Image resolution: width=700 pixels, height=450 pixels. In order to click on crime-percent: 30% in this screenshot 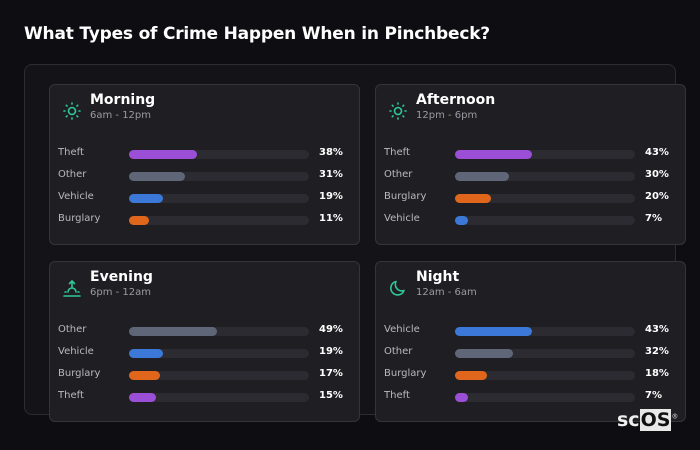, I will do `click(657, 174)`.